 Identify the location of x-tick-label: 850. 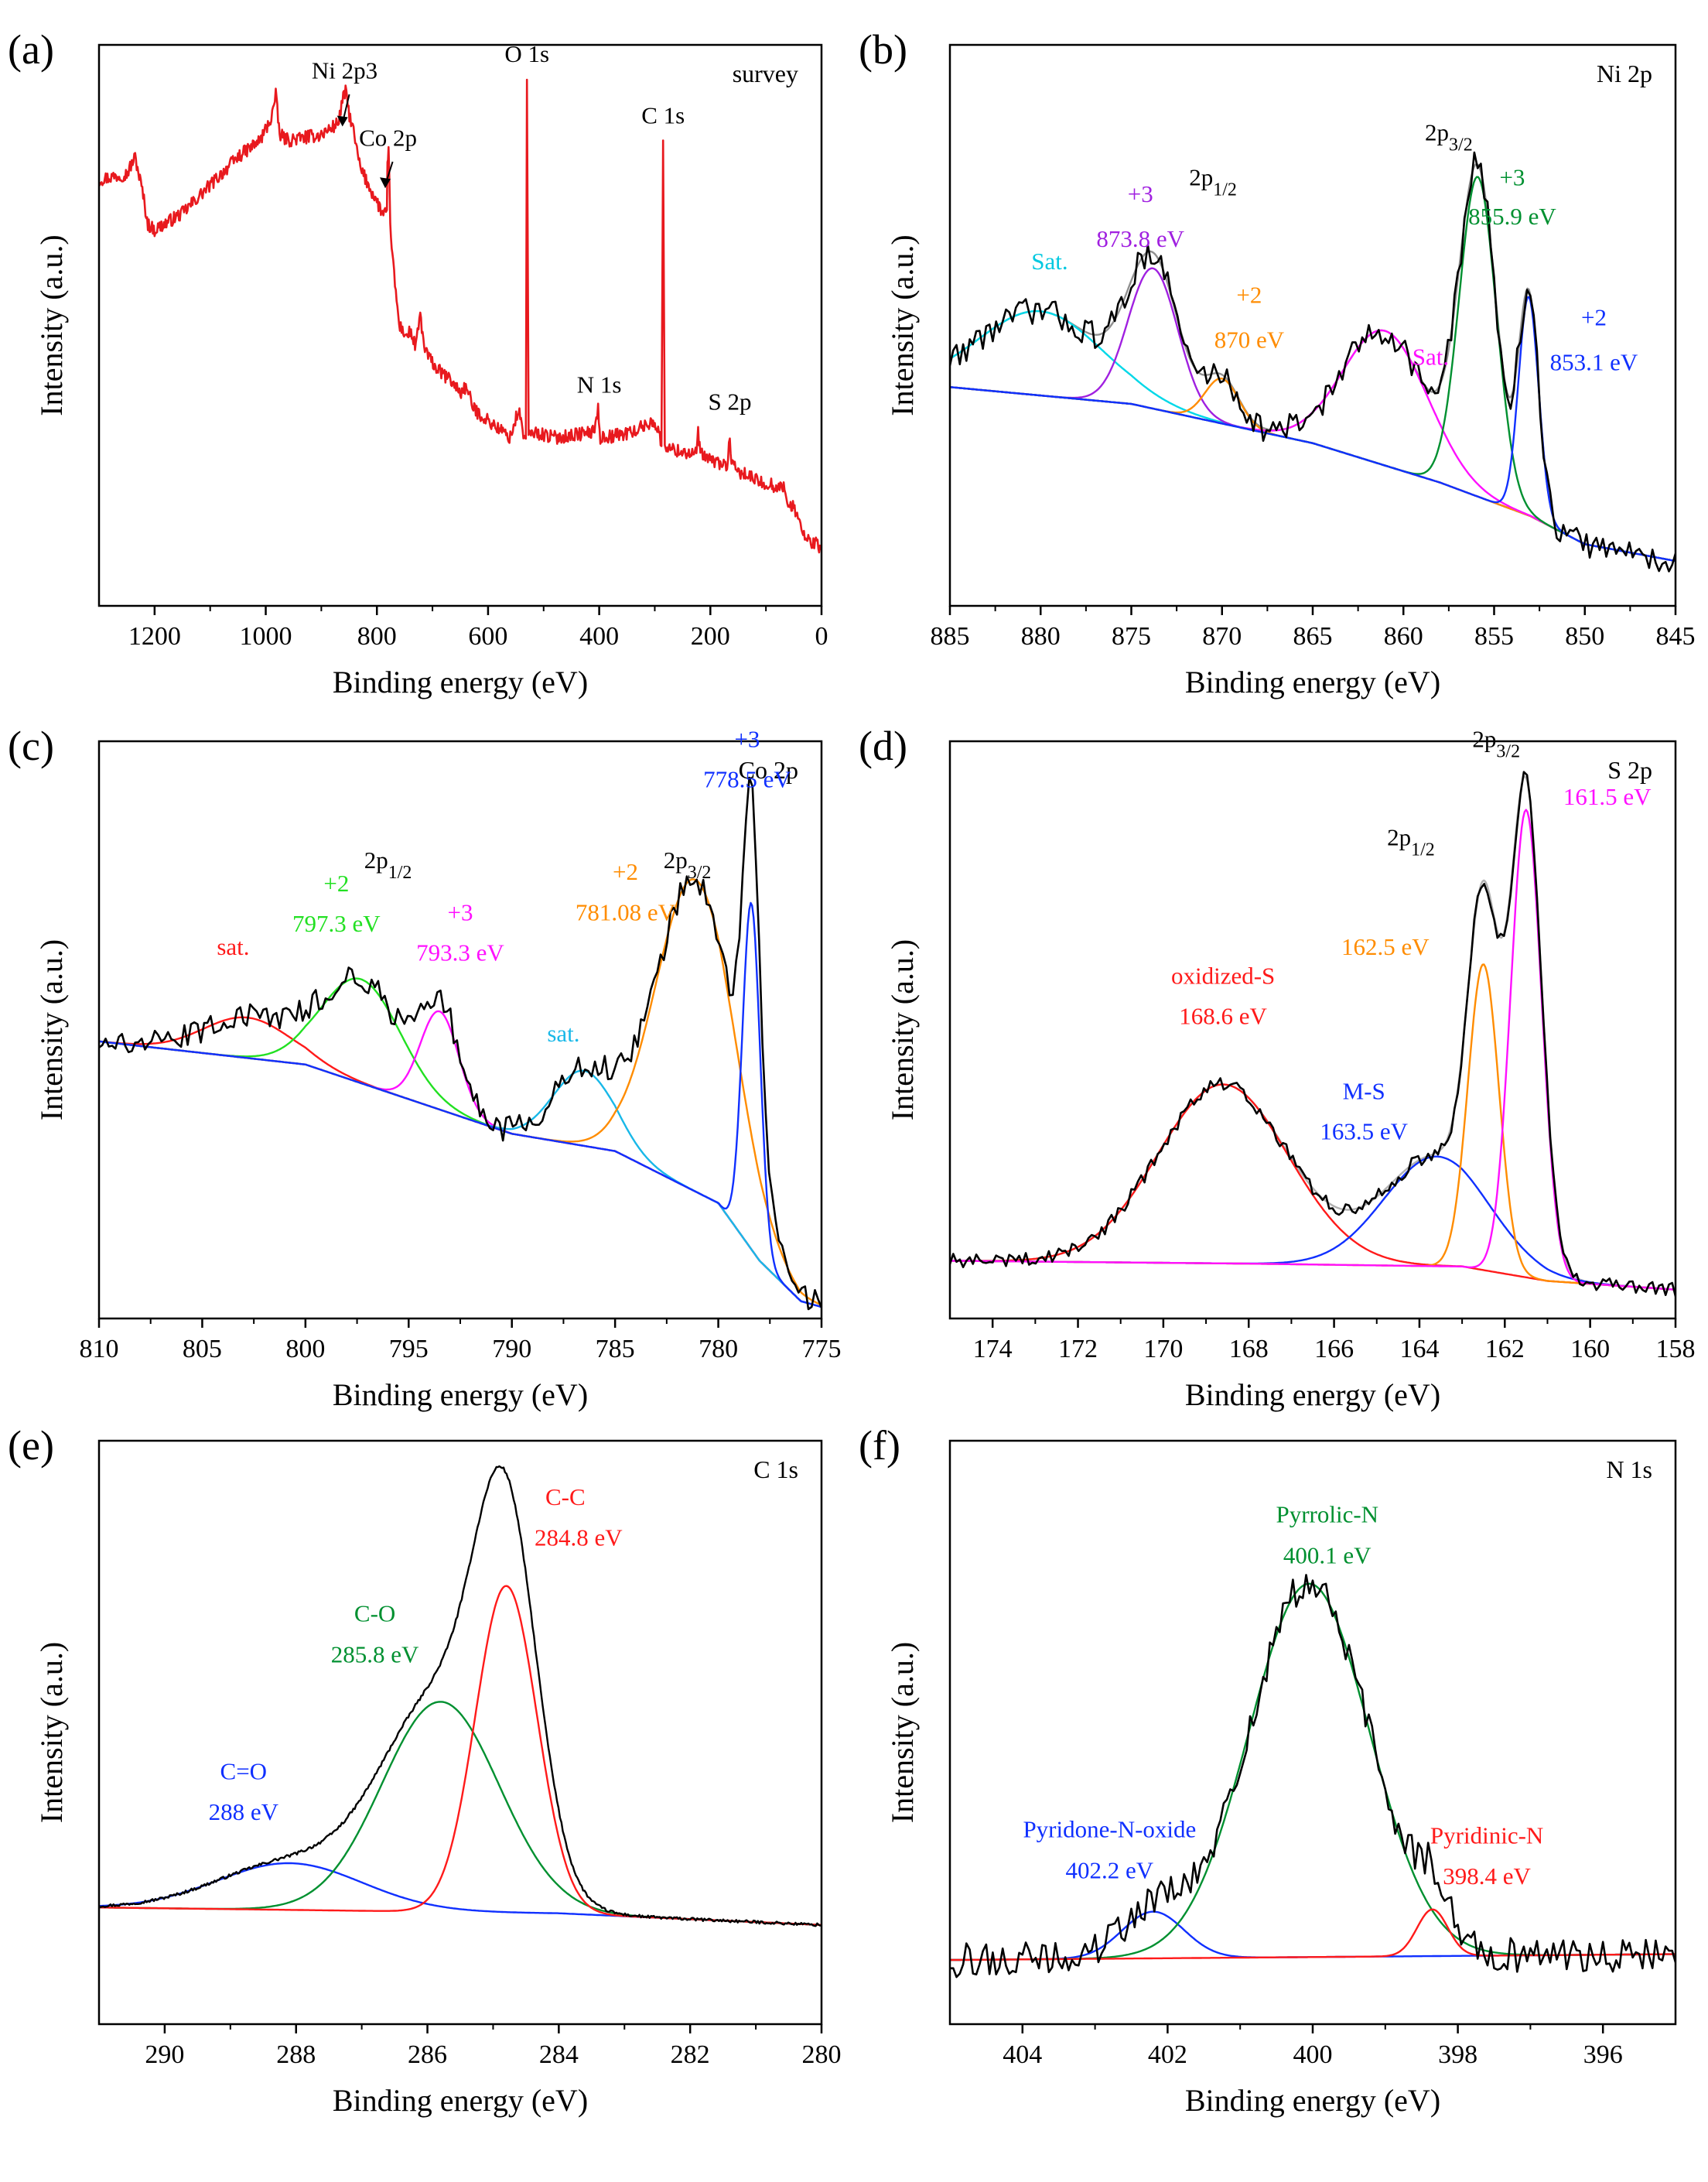
(1585, 636).